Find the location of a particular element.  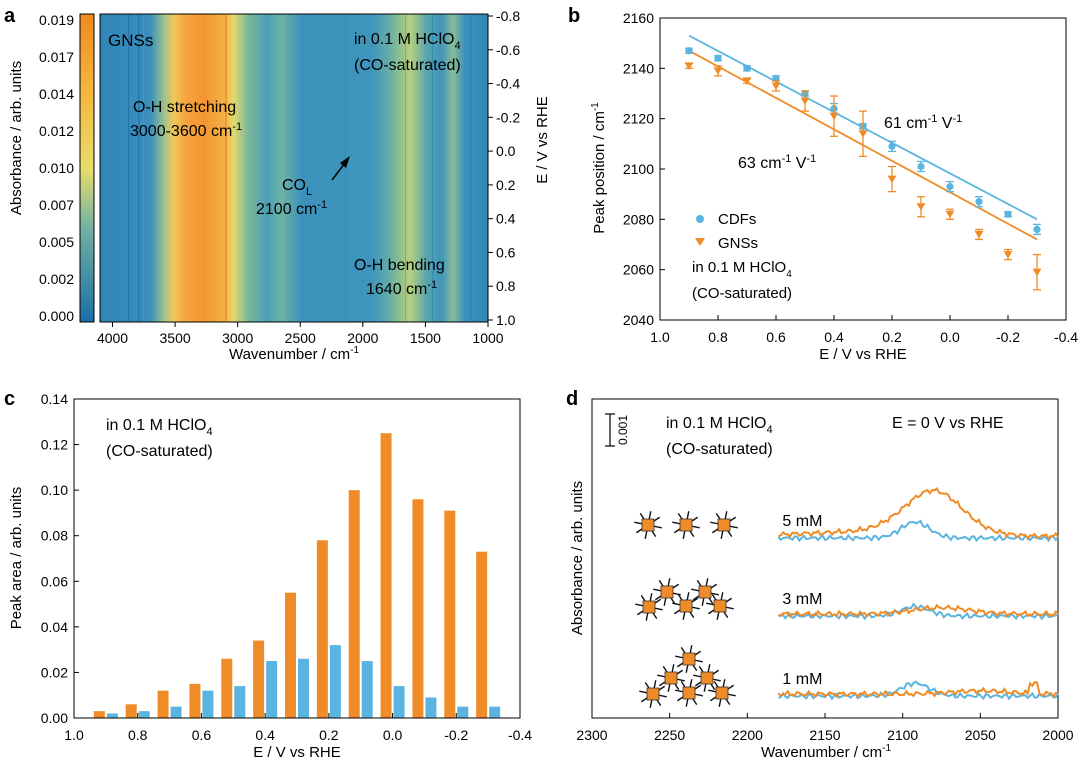

legend-marker-gns is located at coordinates (700, 242).